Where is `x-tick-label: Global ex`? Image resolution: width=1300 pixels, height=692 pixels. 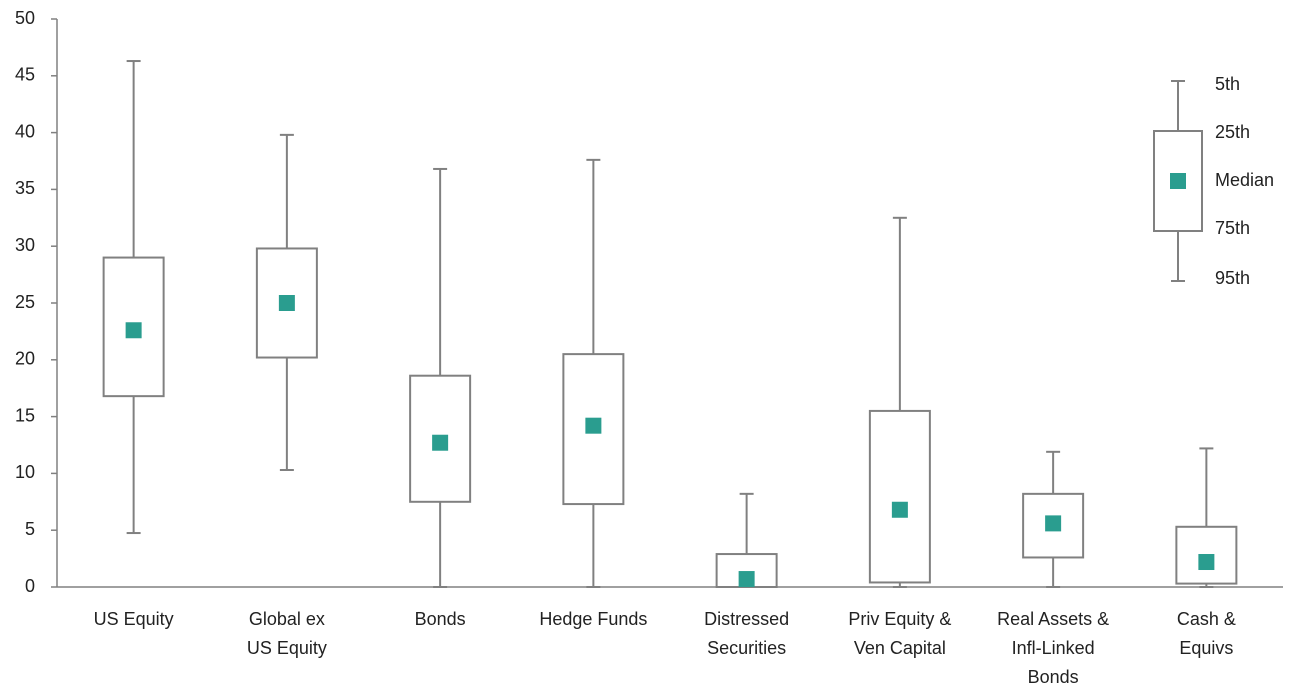
x-tick-label: Global ex is located at coordinates (287, 619).